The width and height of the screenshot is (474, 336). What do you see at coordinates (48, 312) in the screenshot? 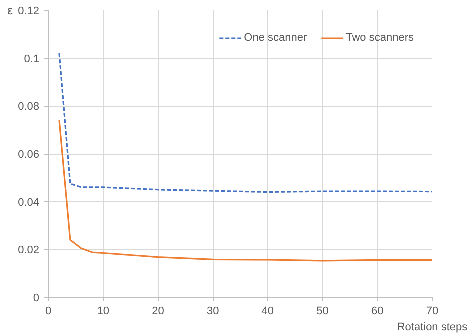
I see `x-tick-label: 0` at bounding box center [48, 312].